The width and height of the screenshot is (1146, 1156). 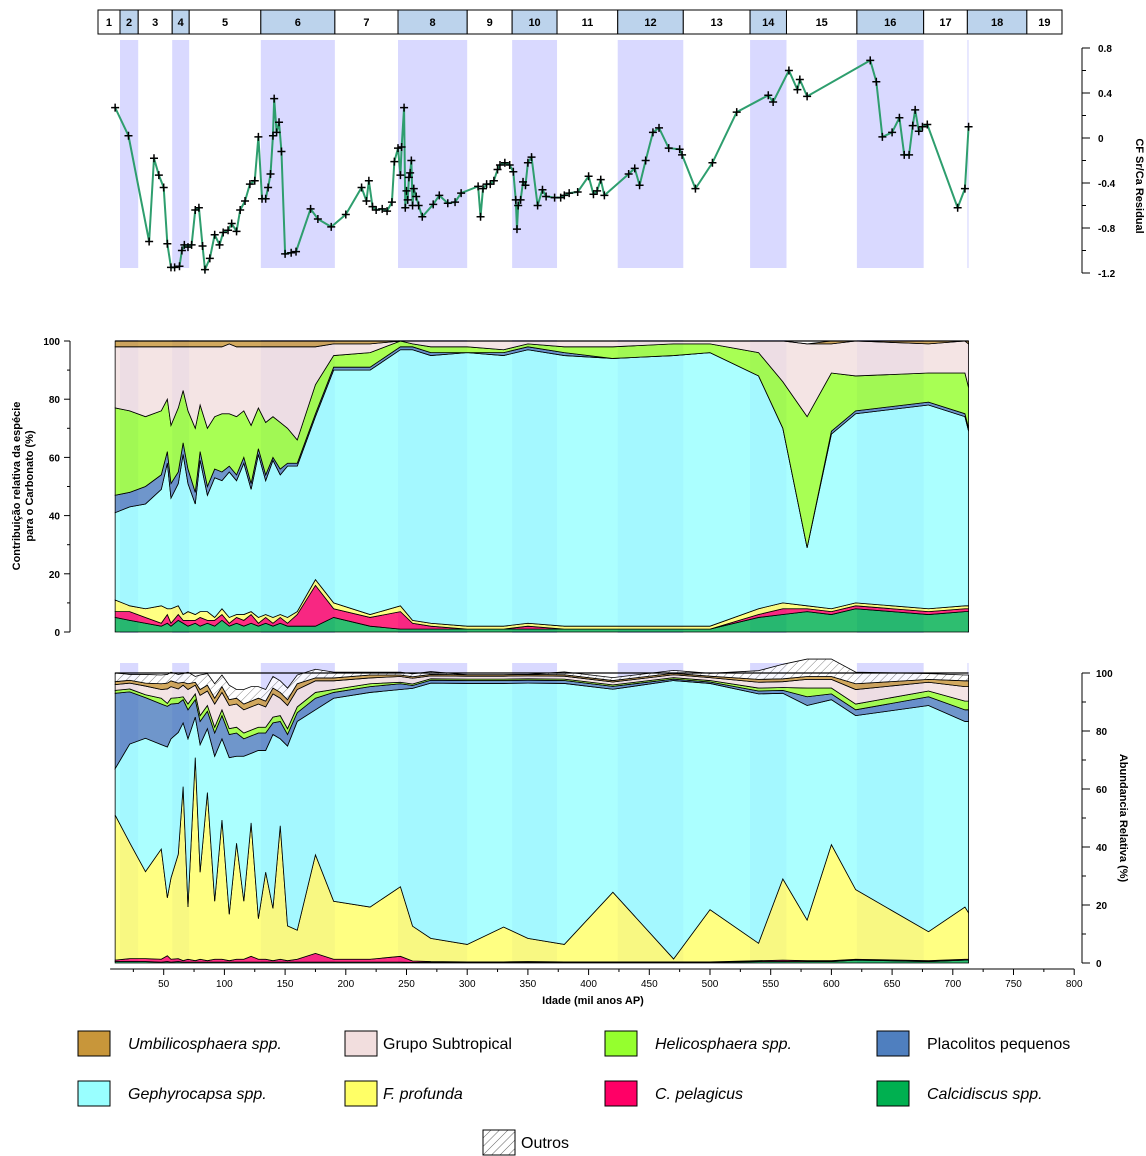 I want to click on x-tick-label: 400, so click(x=588, y=984).